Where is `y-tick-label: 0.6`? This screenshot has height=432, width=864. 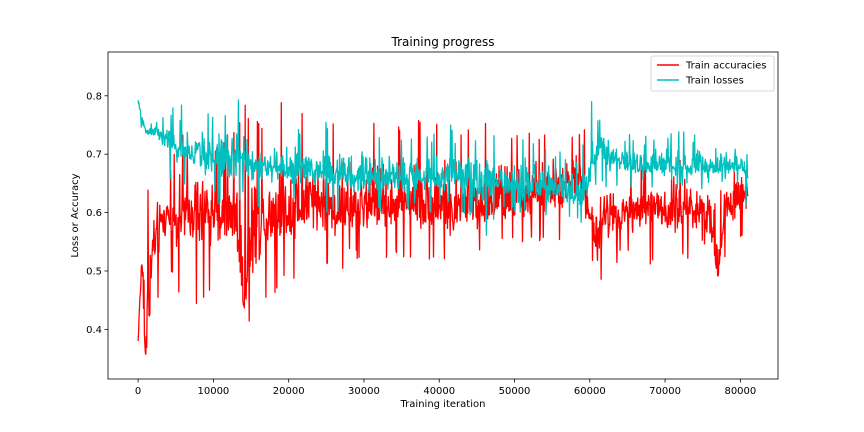
y-tick-label: 0.6 is located at coordinates (94, 213).